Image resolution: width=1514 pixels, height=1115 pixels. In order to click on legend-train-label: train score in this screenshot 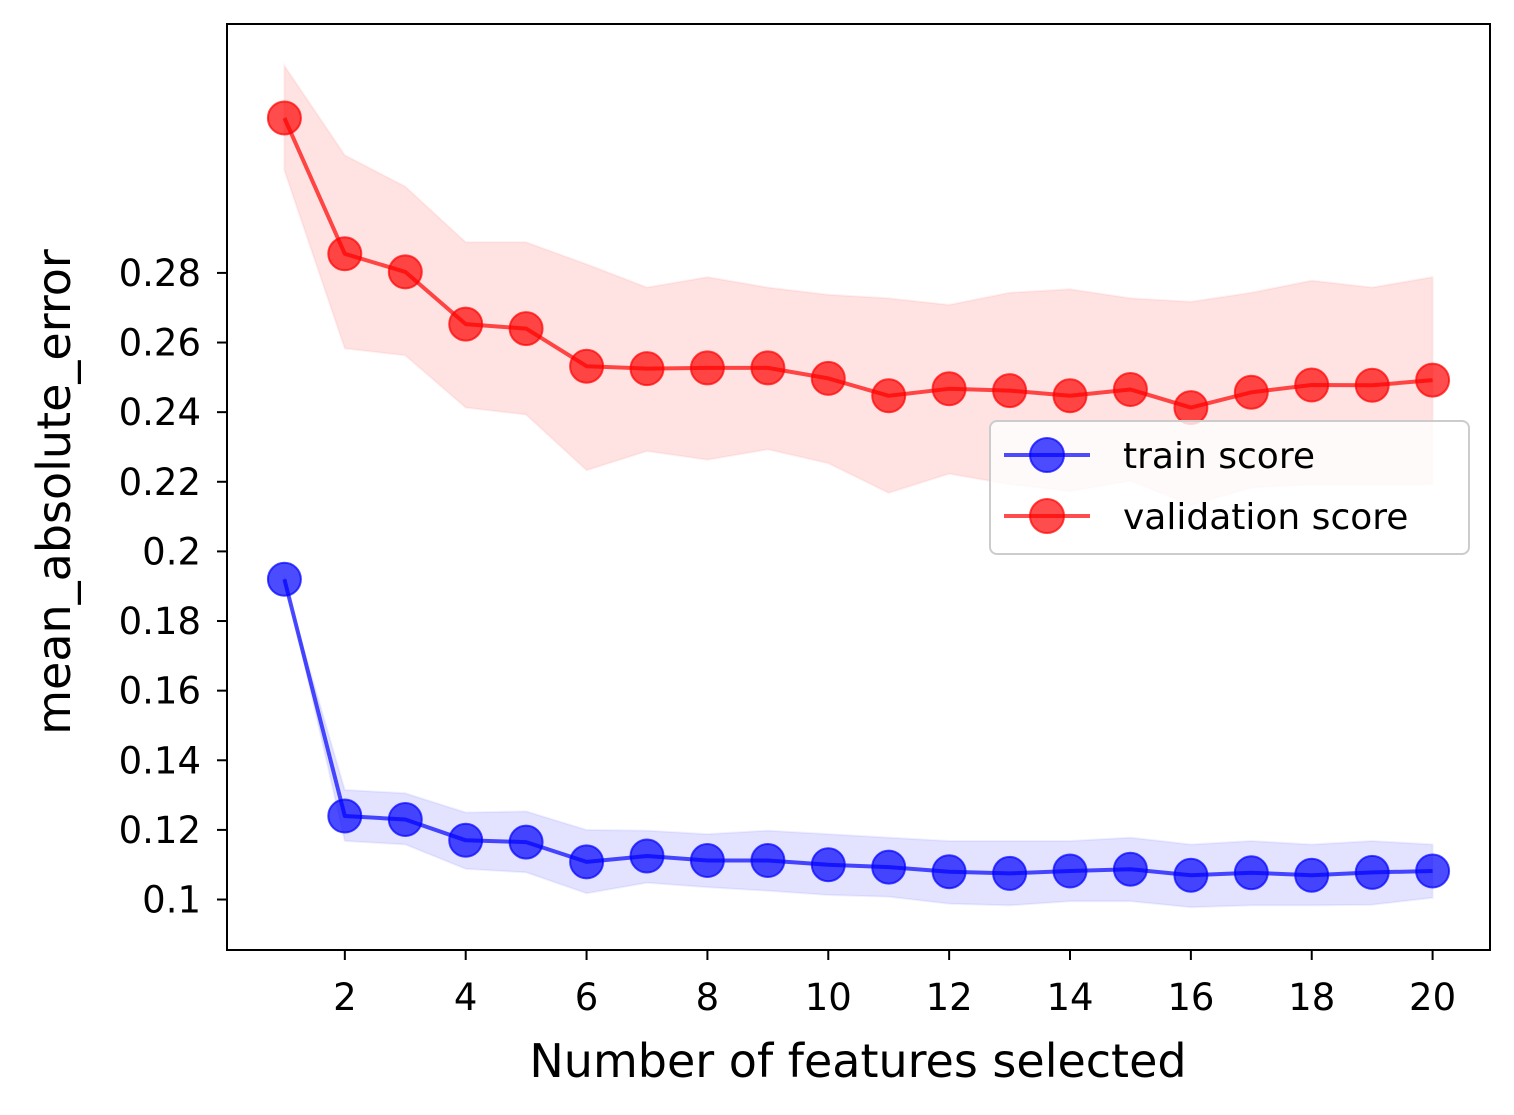, I will do `click(1219, 456)`.